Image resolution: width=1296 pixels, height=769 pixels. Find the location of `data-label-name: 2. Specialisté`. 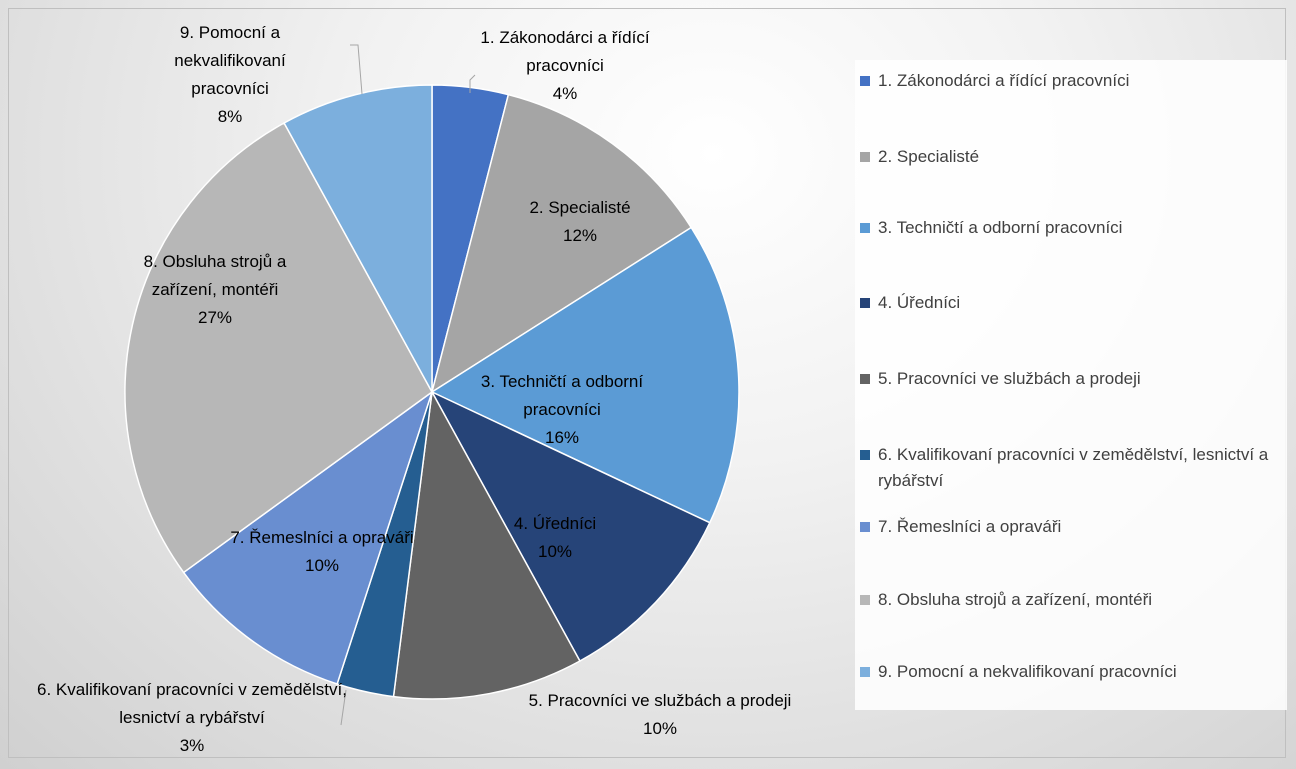

data-label-name: 2. Specialisté is located at coordinates (580, 207).